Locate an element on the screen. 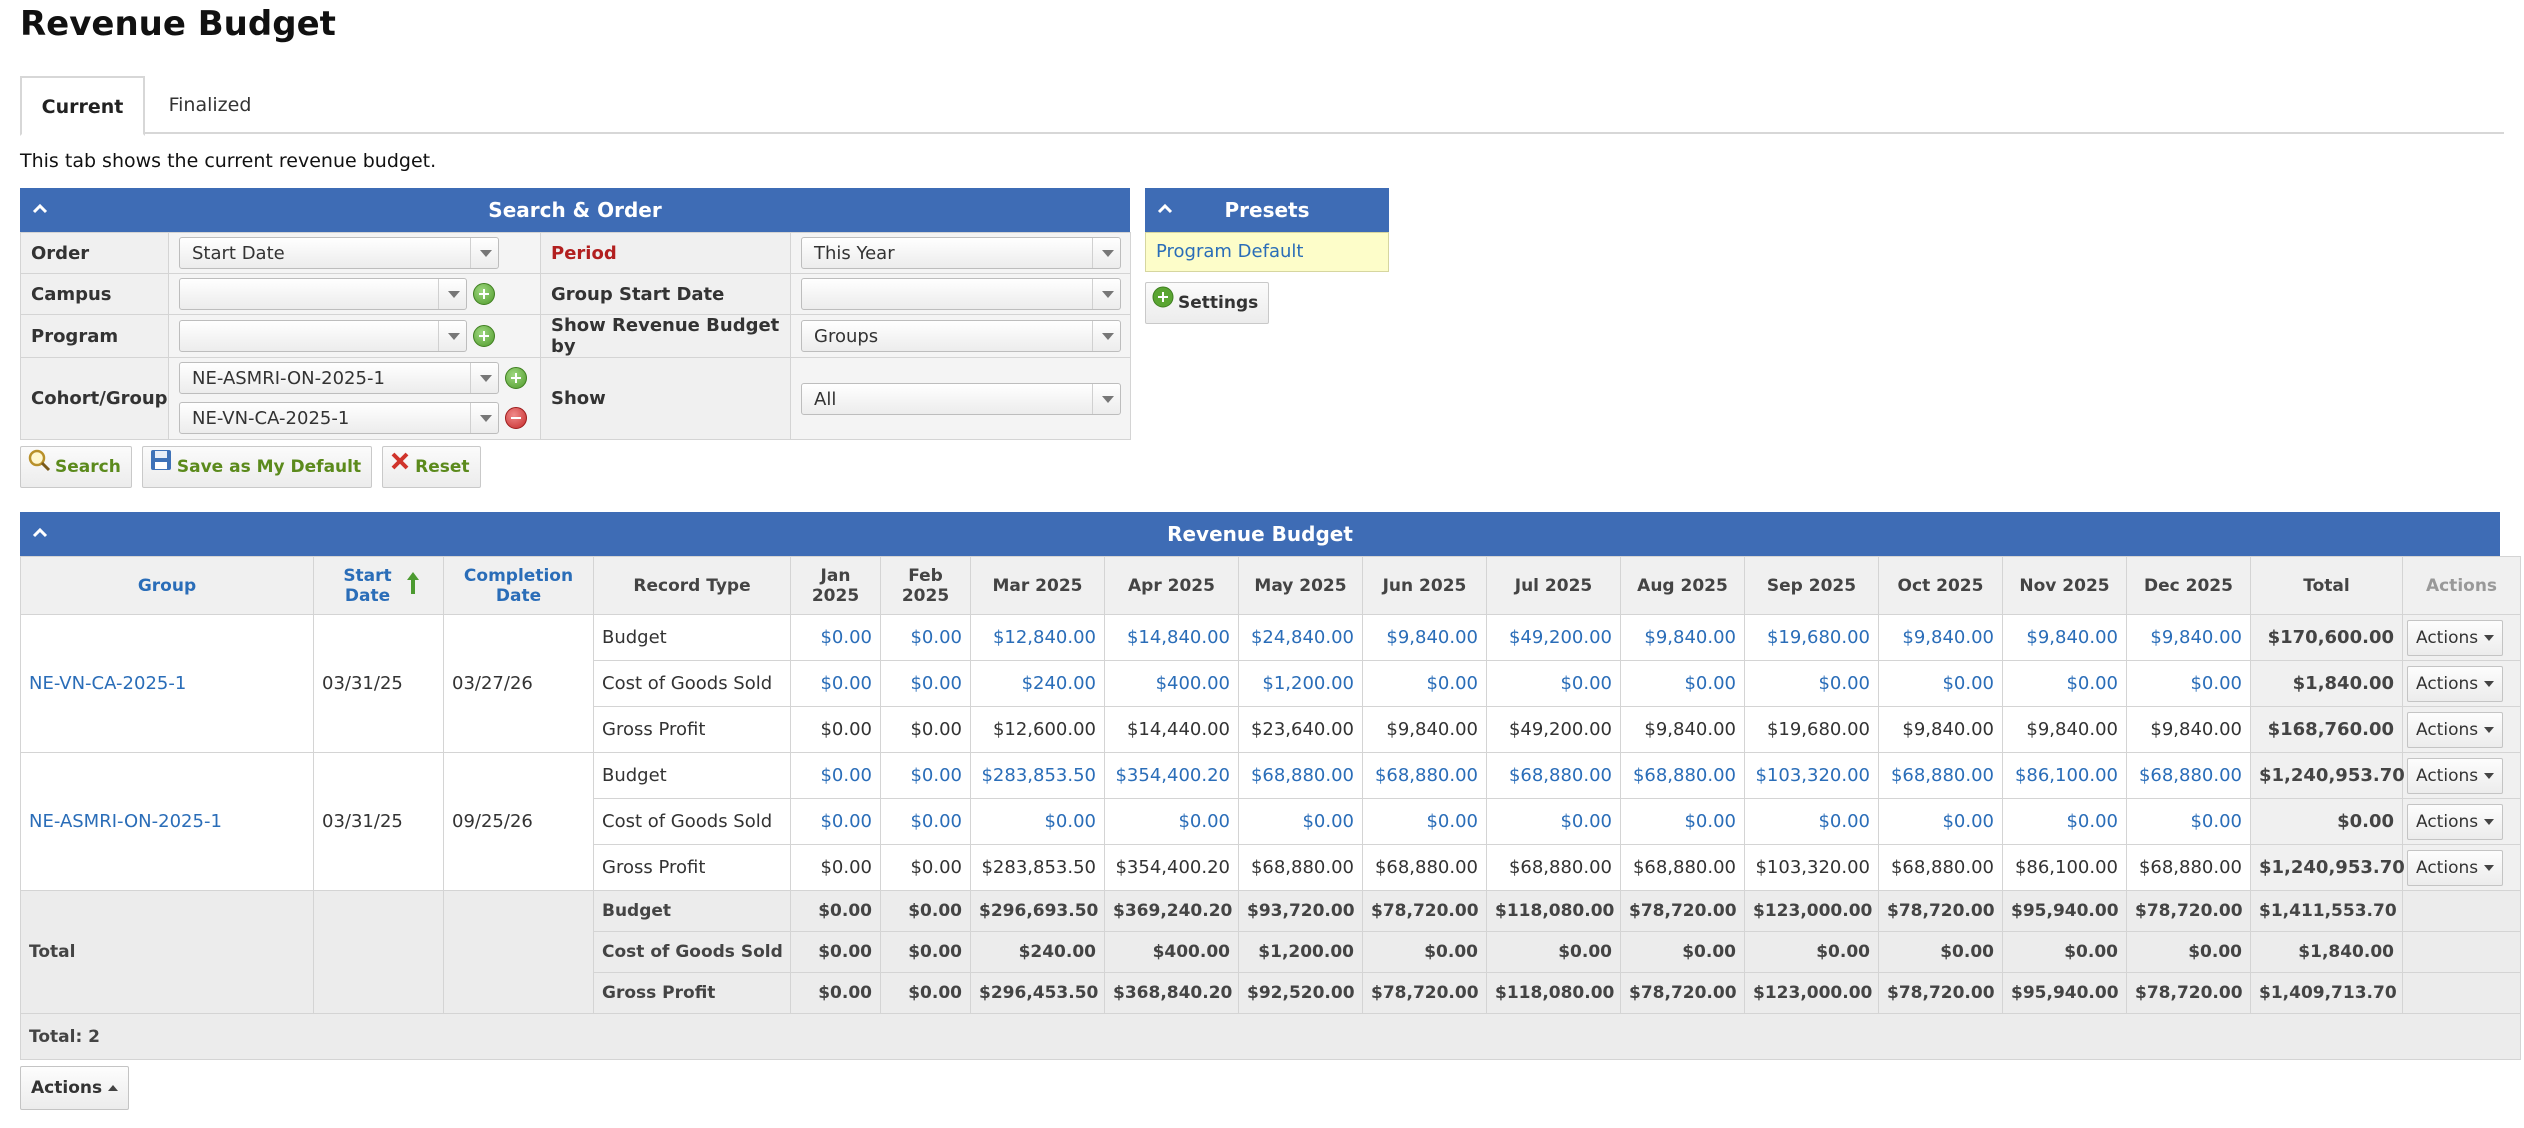 This screenshot has width=2524, height=1128. col-group: Group is located at coordinates (167, 585).